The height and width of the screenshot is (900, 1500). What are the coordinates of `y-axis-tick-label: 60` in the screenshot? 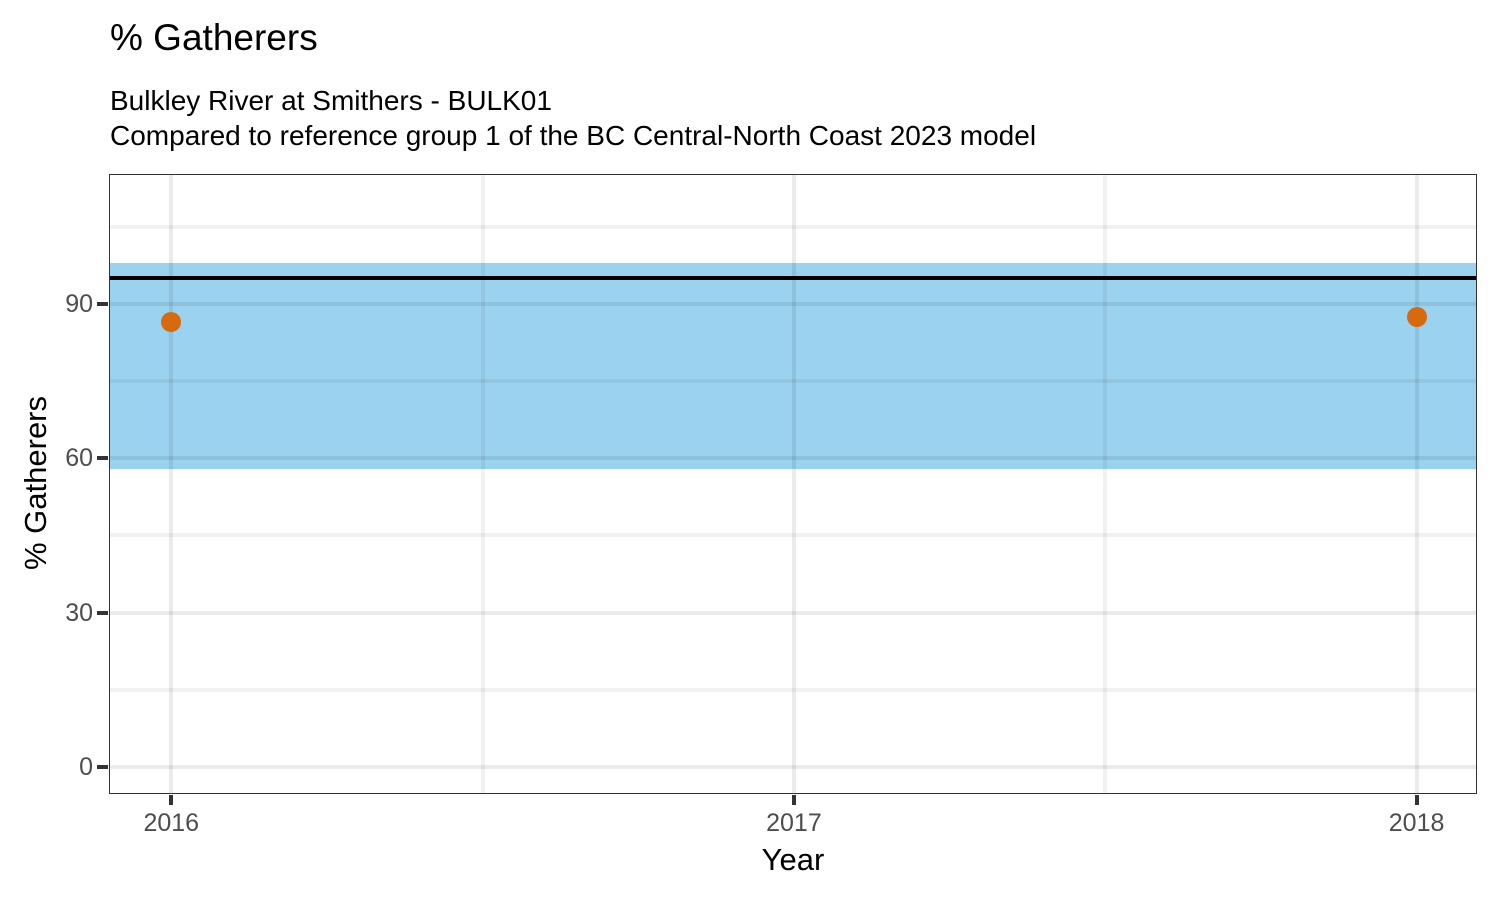 It's located at (79, 458).